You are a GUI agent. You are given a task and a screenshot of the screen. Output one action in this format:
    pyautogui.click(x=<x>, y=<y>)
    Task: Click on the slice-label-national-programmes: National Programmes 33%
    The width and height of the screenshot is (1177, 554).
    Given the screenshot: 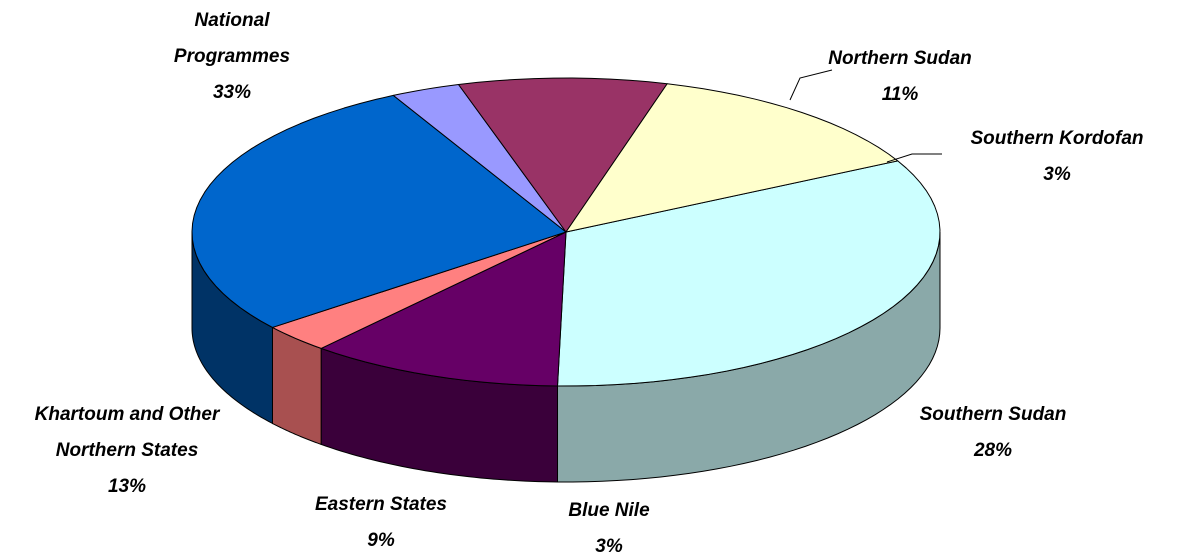 What is the action you would take?
    pyautogui.click(x=232, y=56)
    